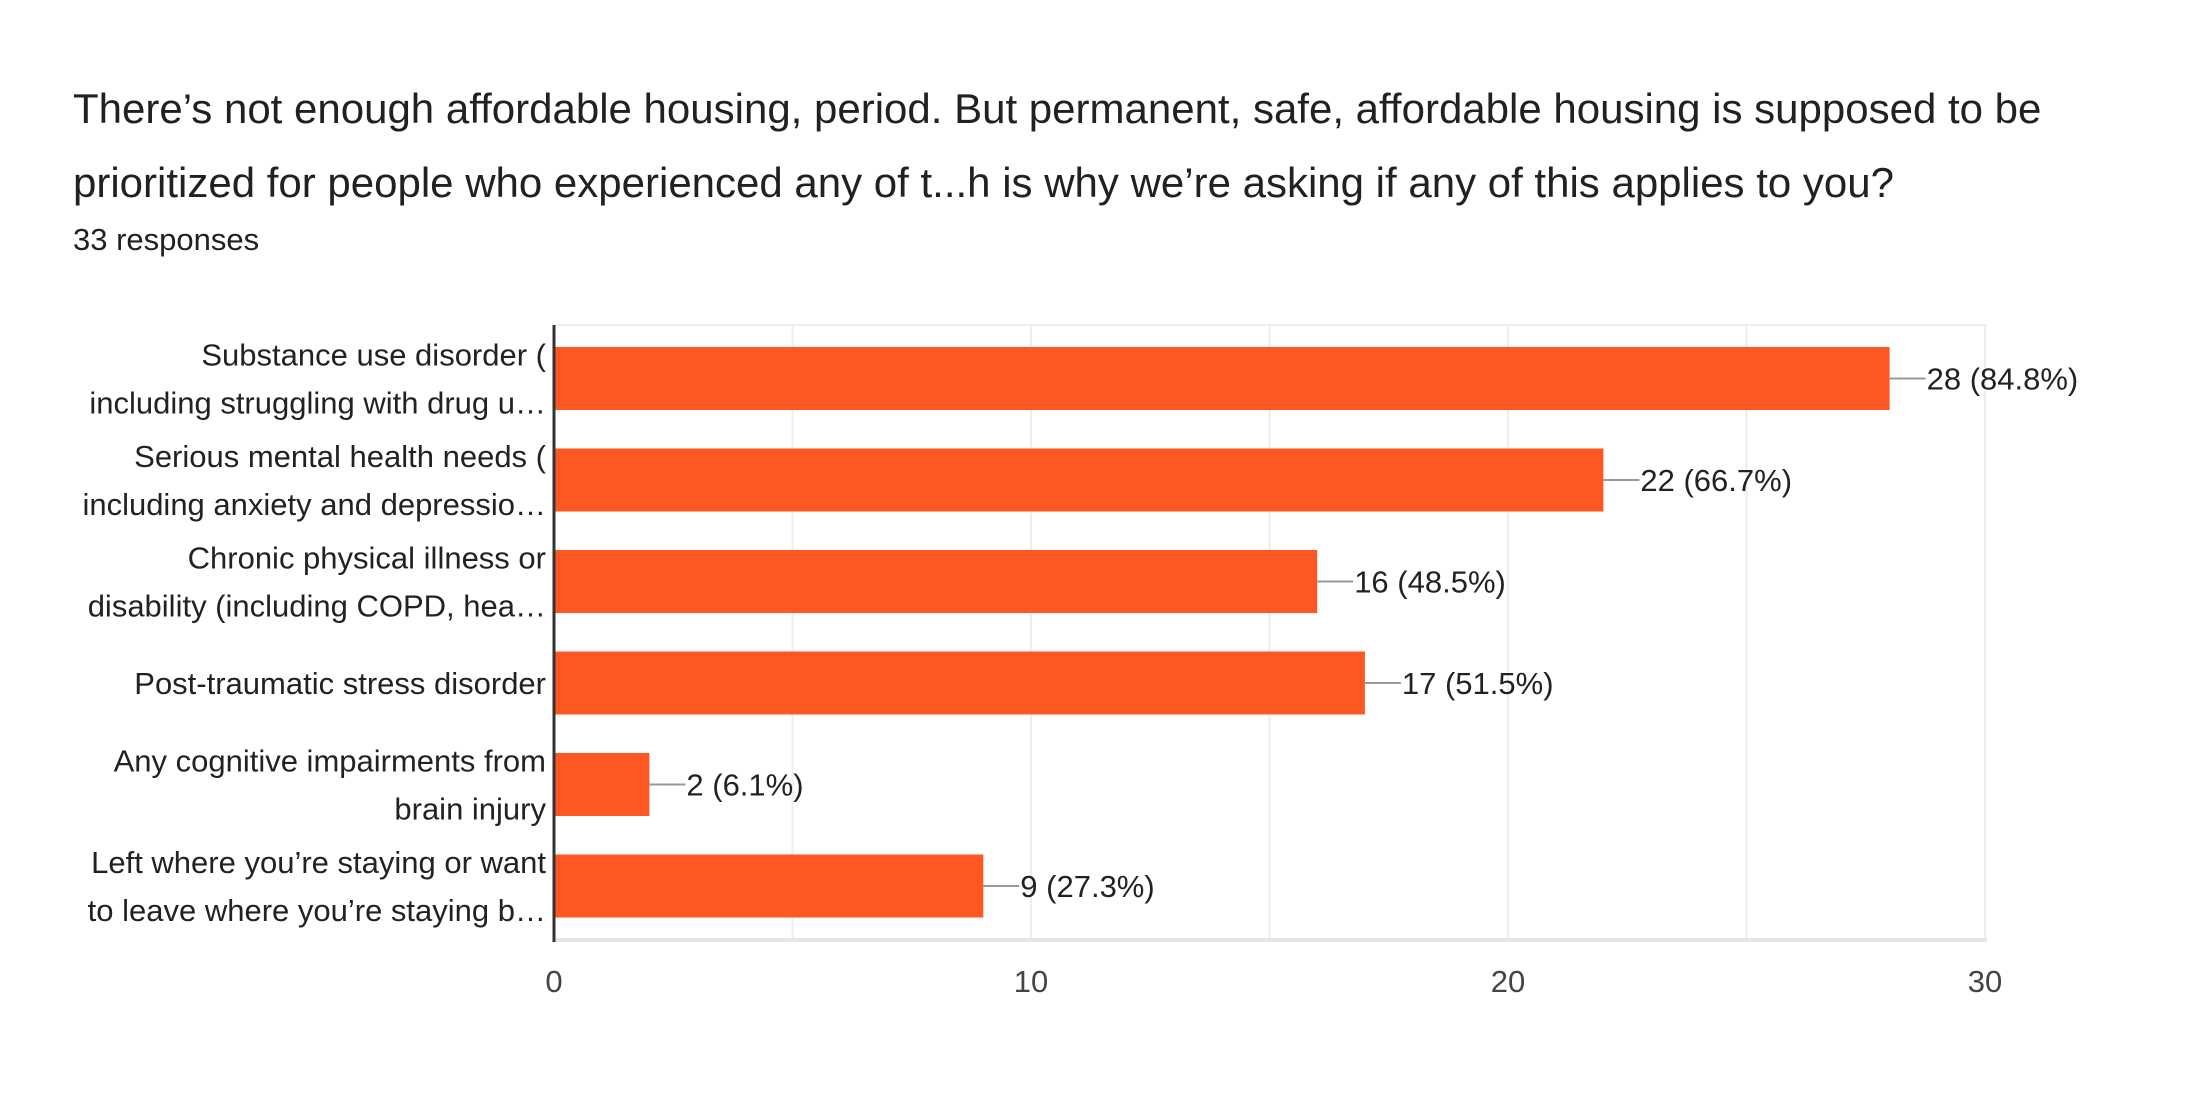  I want to click on x-tick-label: 20, so click(1508, 981).